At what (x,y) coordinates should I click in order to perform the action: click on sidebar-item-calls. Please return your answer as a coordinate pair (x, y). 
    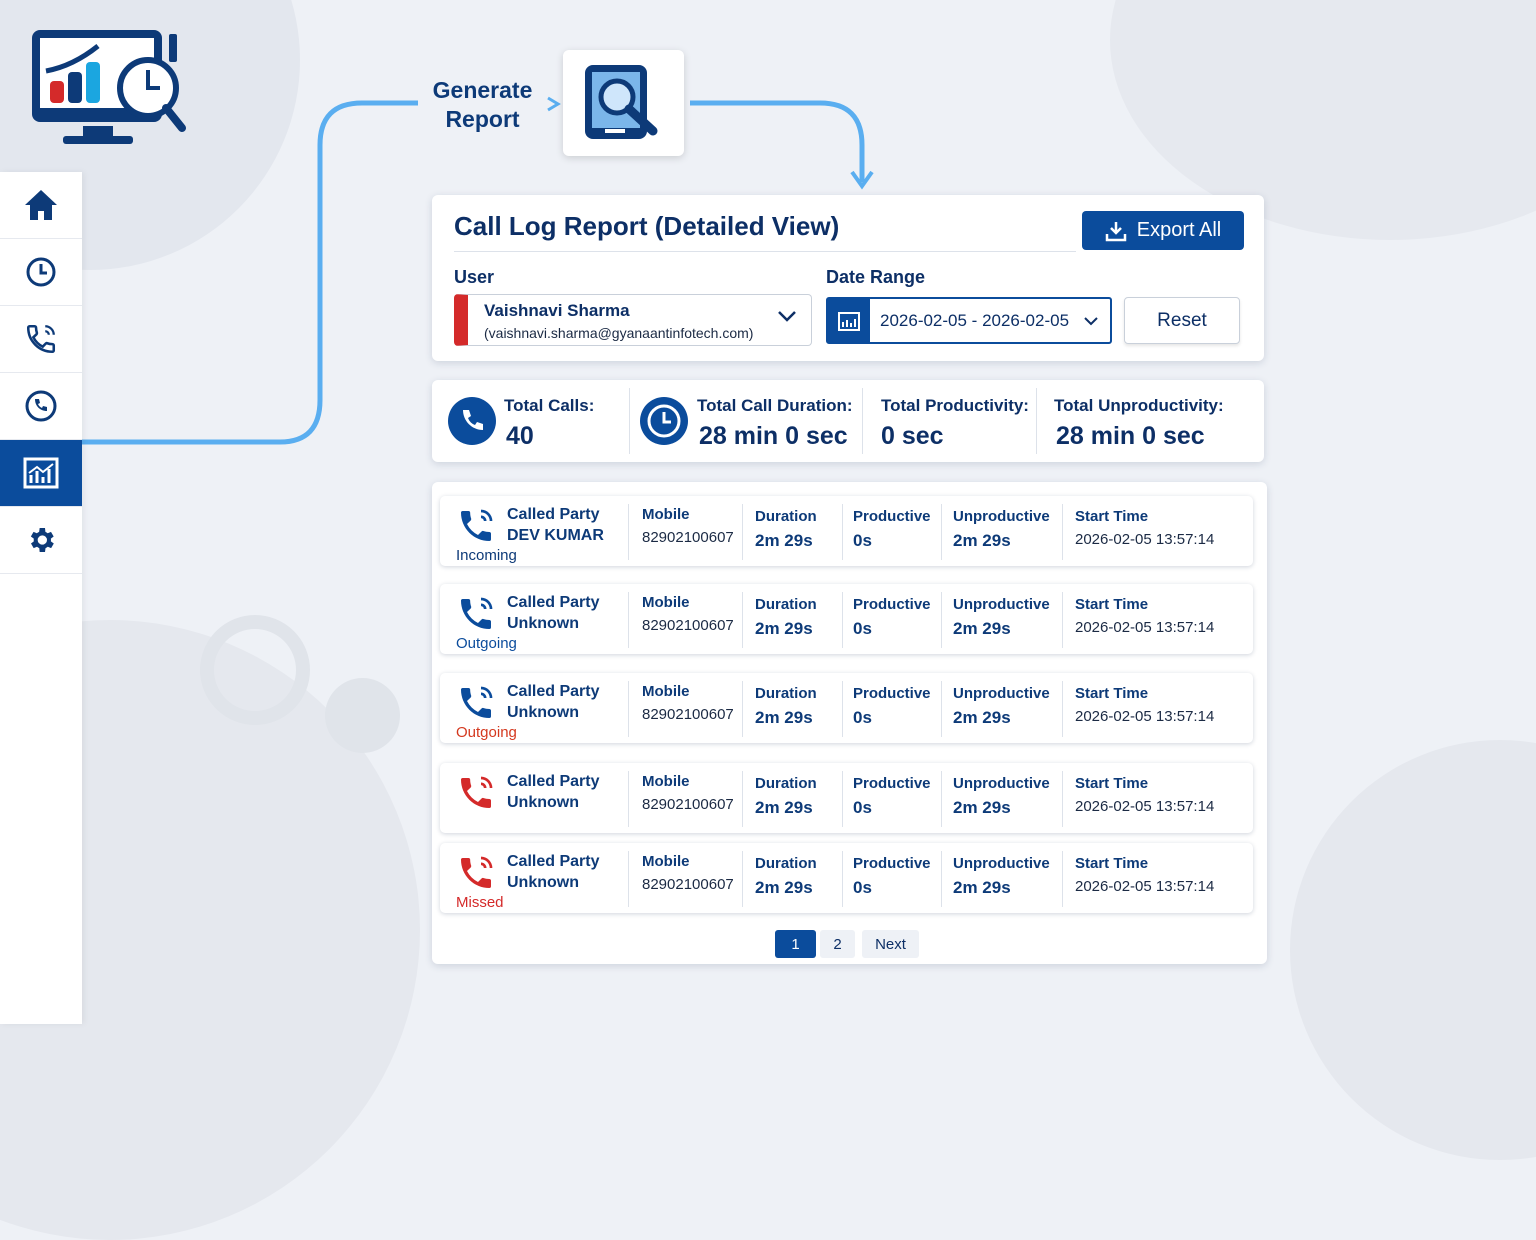
    Looking at the image, I should click on (41, 406).